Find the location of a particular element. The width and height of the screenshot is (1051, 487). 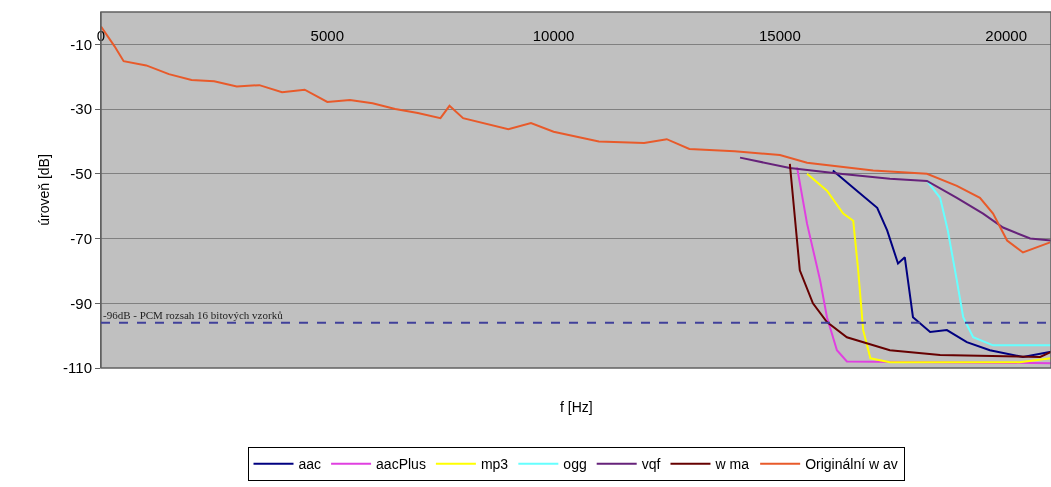

y-tick-label: -30 is located at coordinates (81, 109).